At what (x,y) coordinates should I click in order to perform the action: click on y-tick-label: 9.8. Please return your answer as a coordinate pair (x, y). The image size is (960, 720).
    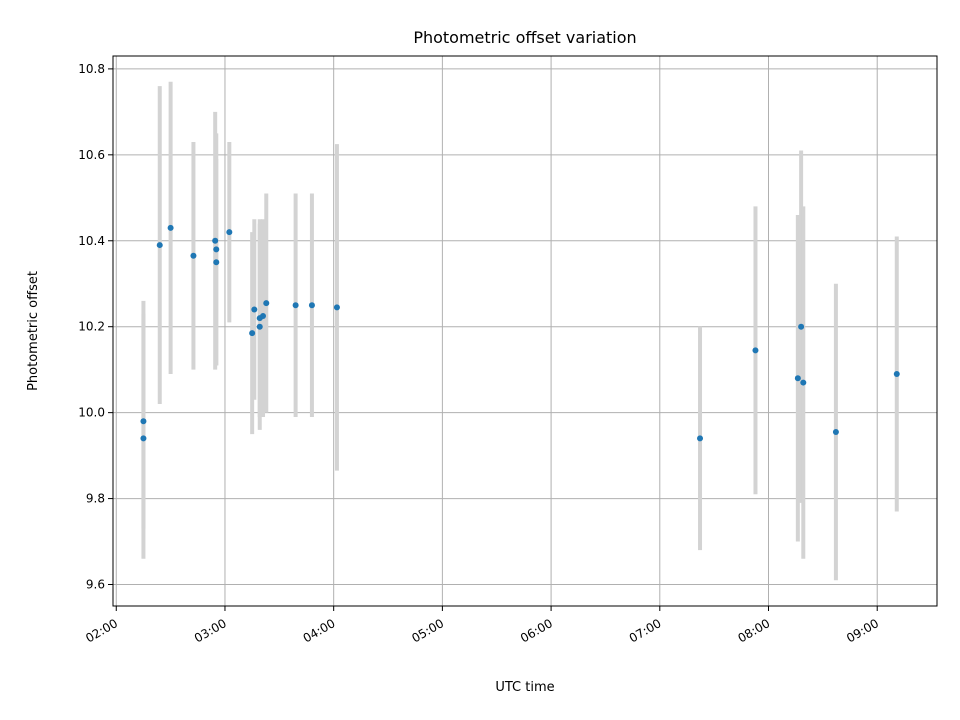
    Looking at the image, I should click on (95, 499).